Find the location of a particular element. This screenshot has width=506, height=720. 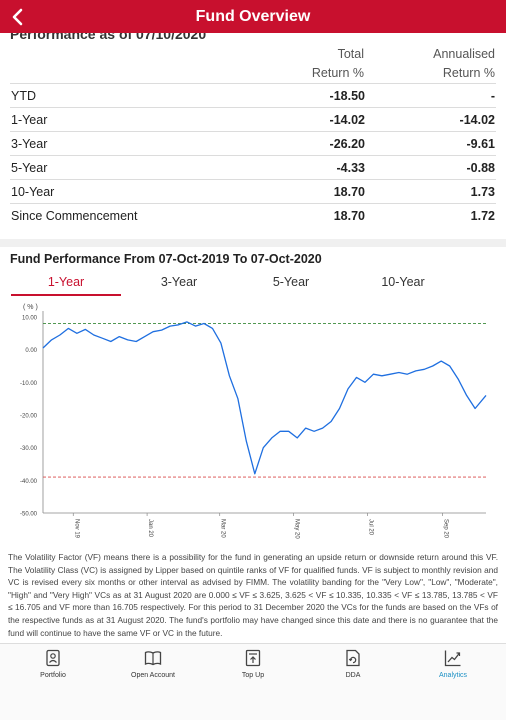

table-row: 1-Year -14.02 -14.02 is located at coordinates (253, 119).